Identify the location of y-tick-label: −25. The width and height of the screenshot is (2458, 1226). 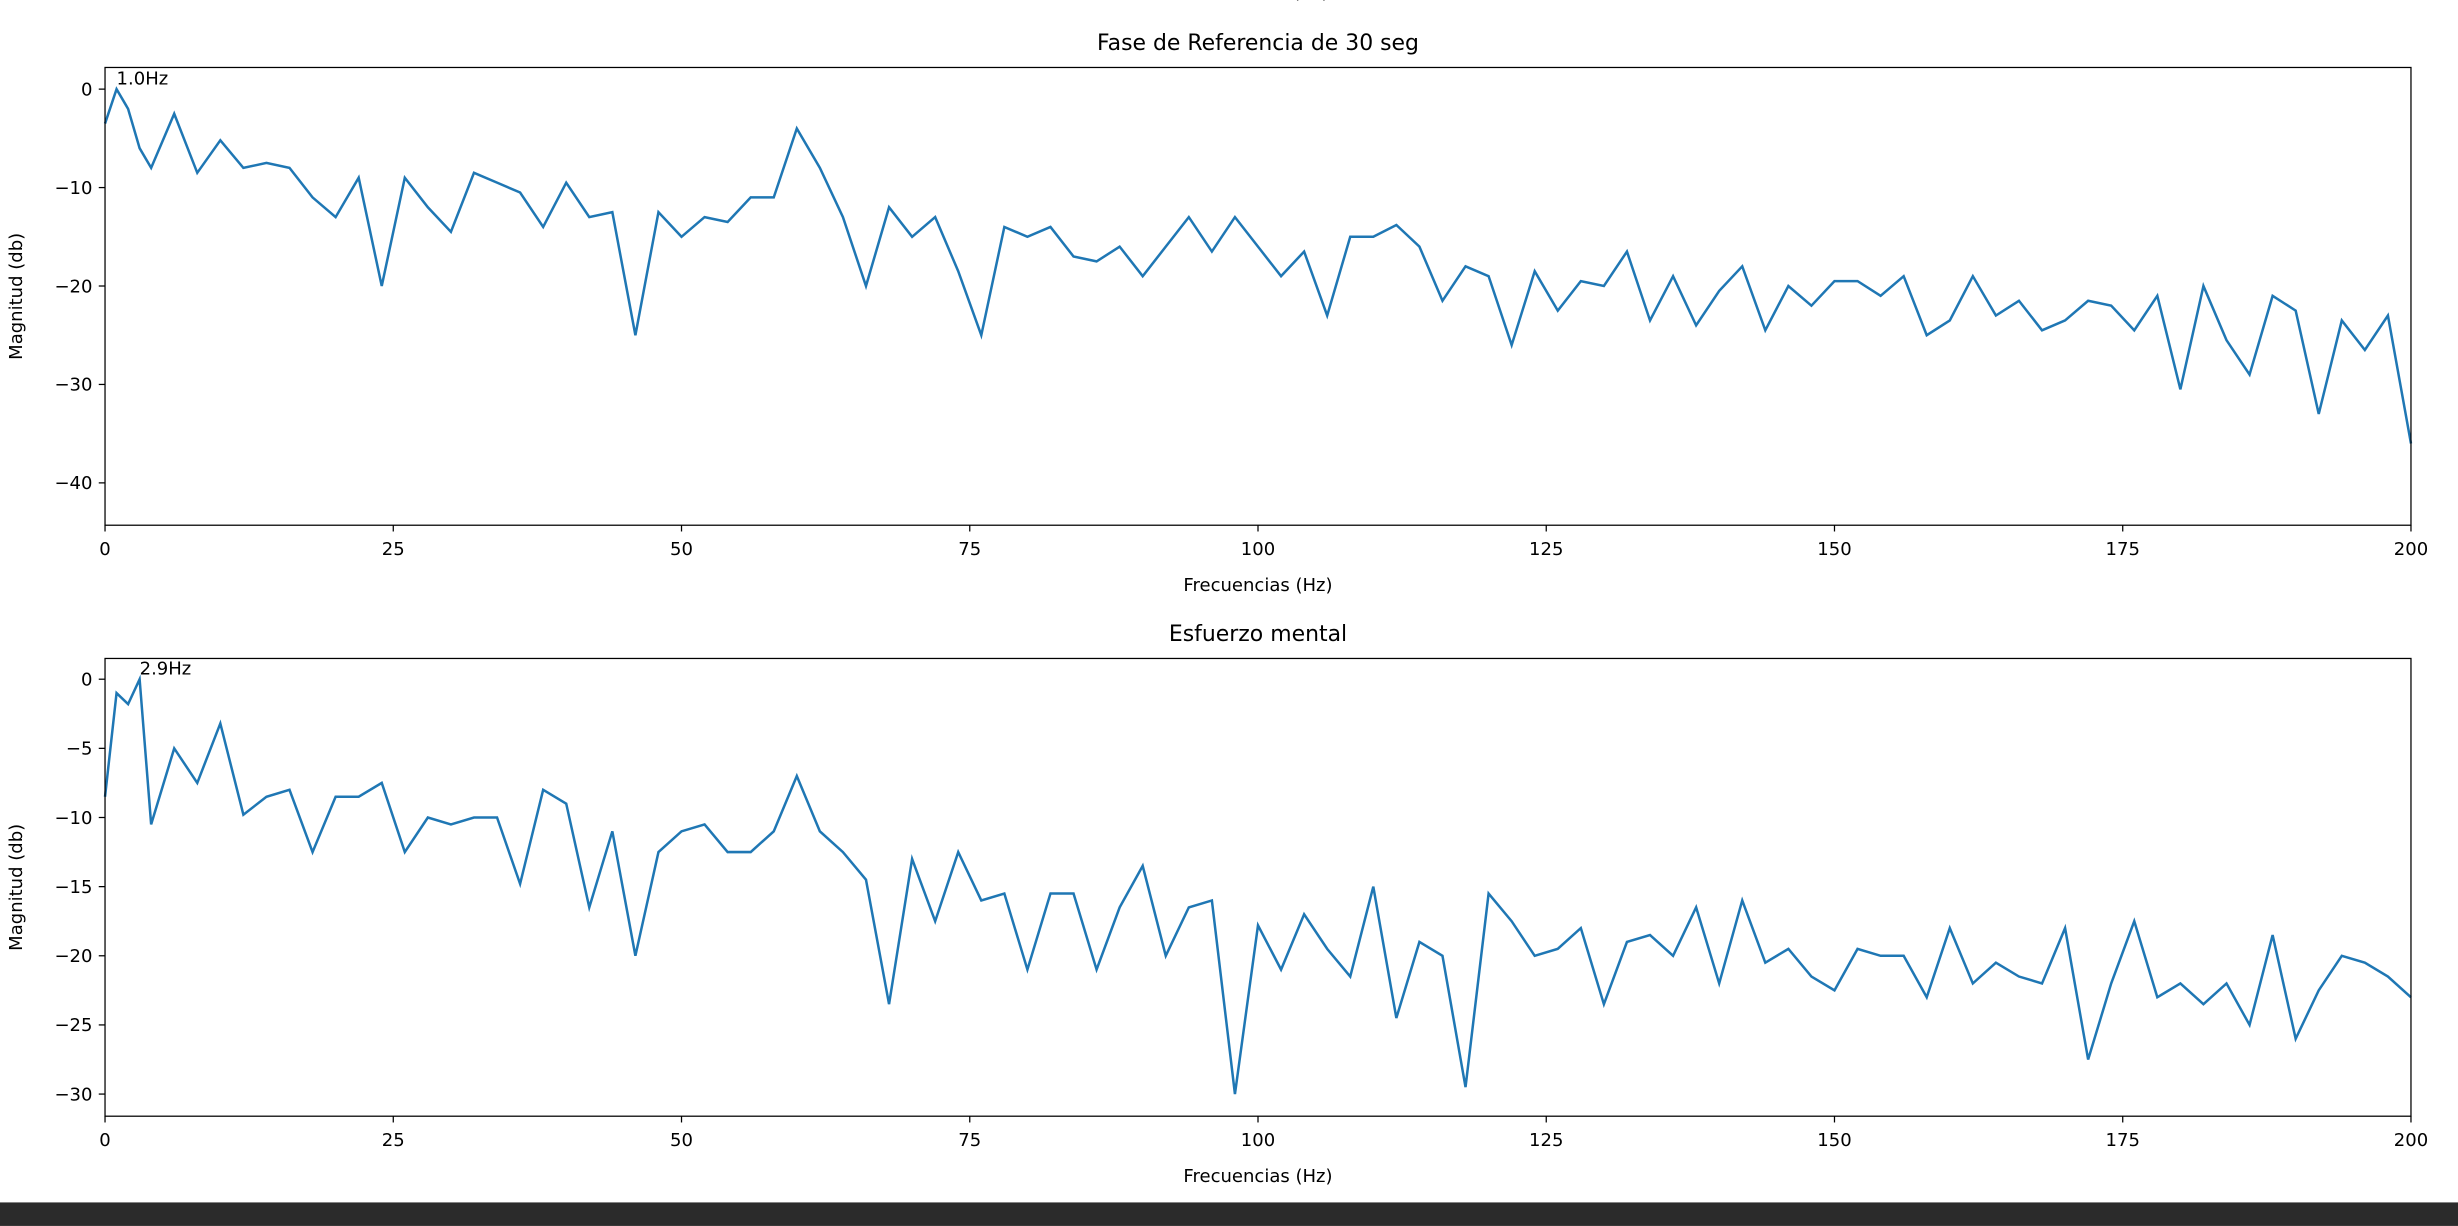
(73, 1025).